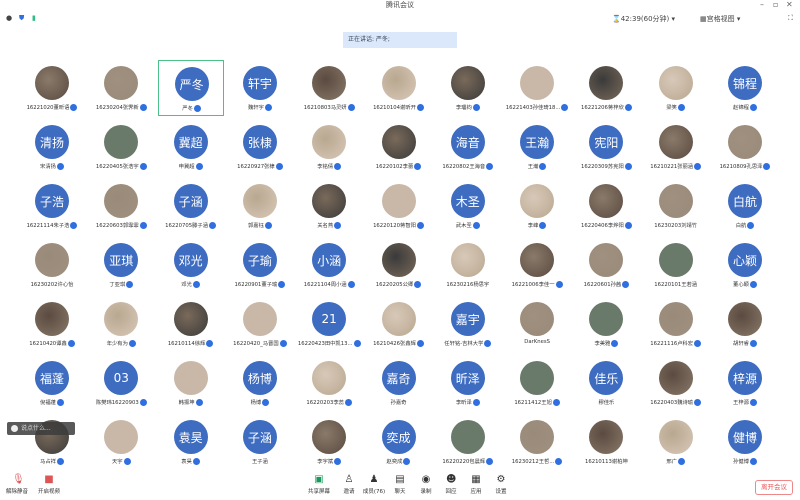  I want to click on participant-tile: 白航 白航, so click(745, 206).